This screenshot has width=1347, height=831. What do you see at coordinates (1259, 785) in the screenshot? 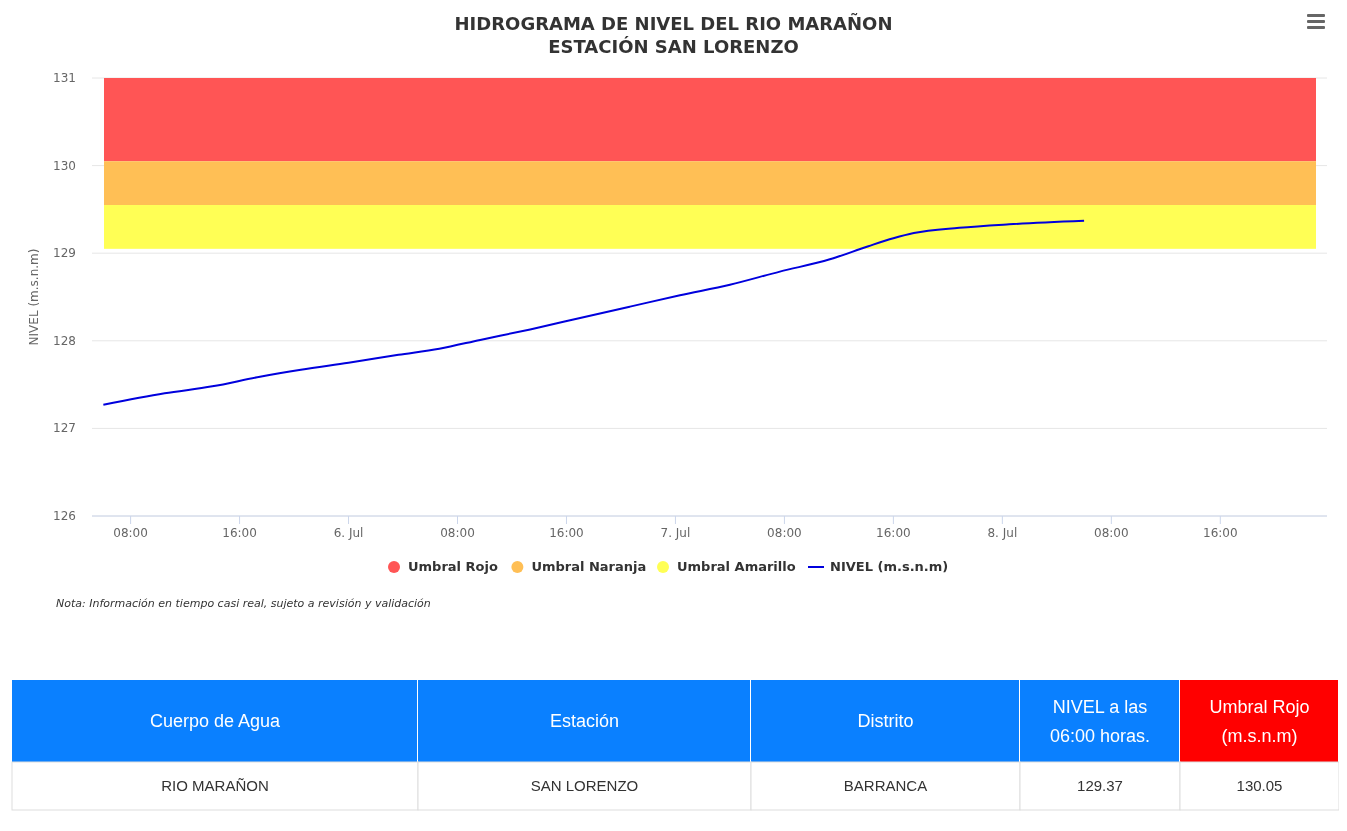
I see `text: 130.05` at bounding box center [1259, 785].